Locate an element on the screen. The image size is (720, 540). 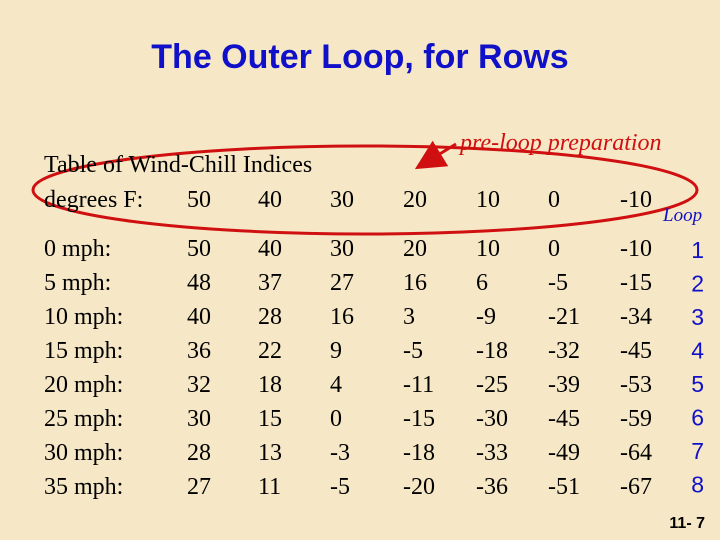
table-cell: 13 is located at coordinates (270, 453).